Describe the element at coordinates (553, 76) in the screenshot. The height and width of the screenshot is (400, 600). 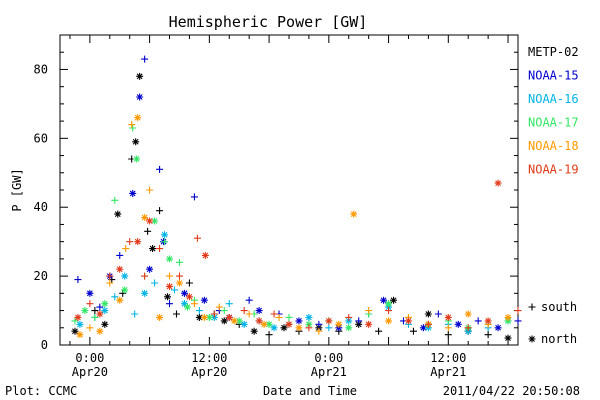
I see `legend-entry: NOAA-15` at that location.